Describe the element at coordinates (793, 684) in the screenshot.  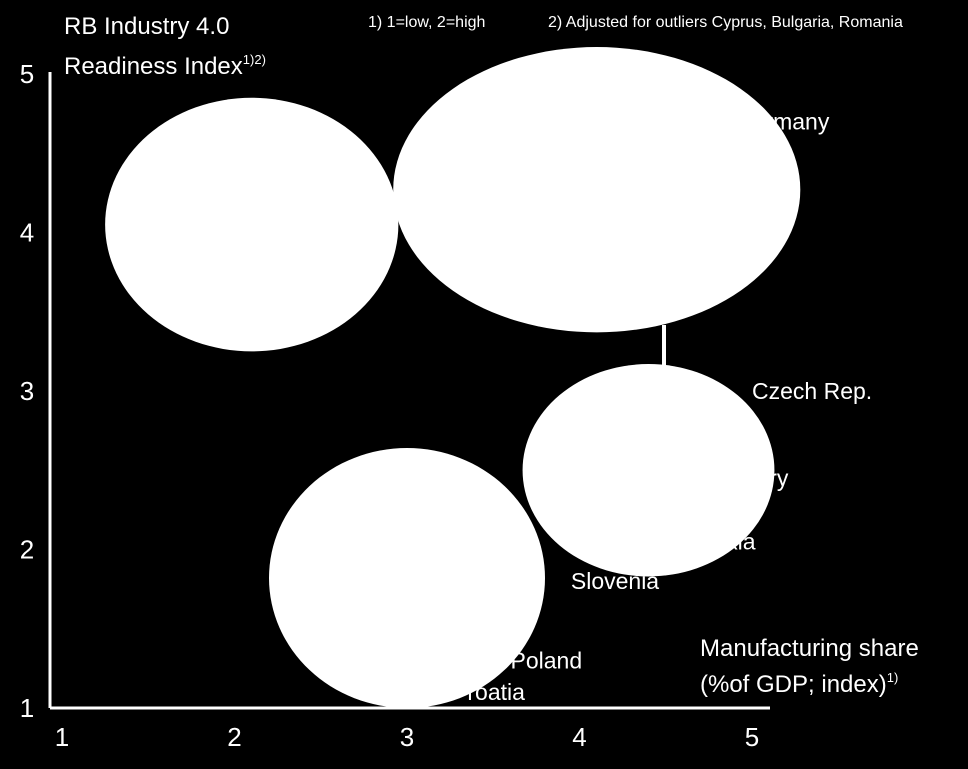
I see `x-axis-label-line2-text: (%of GDP; index)` at that location.